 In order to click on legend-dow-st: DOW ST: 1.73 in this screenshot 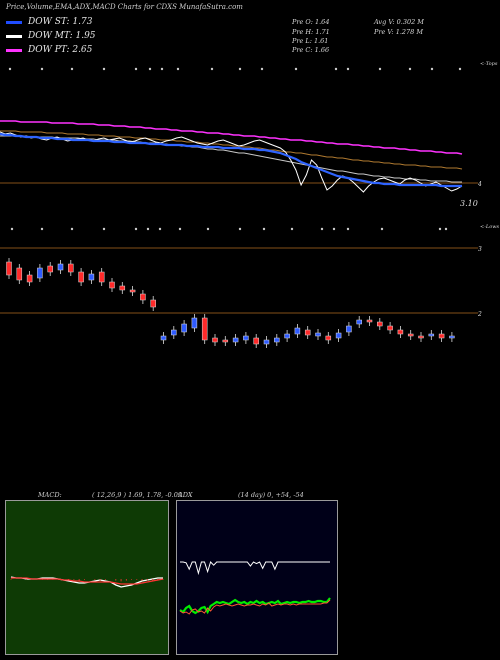, I will do `click(49, 22)`.